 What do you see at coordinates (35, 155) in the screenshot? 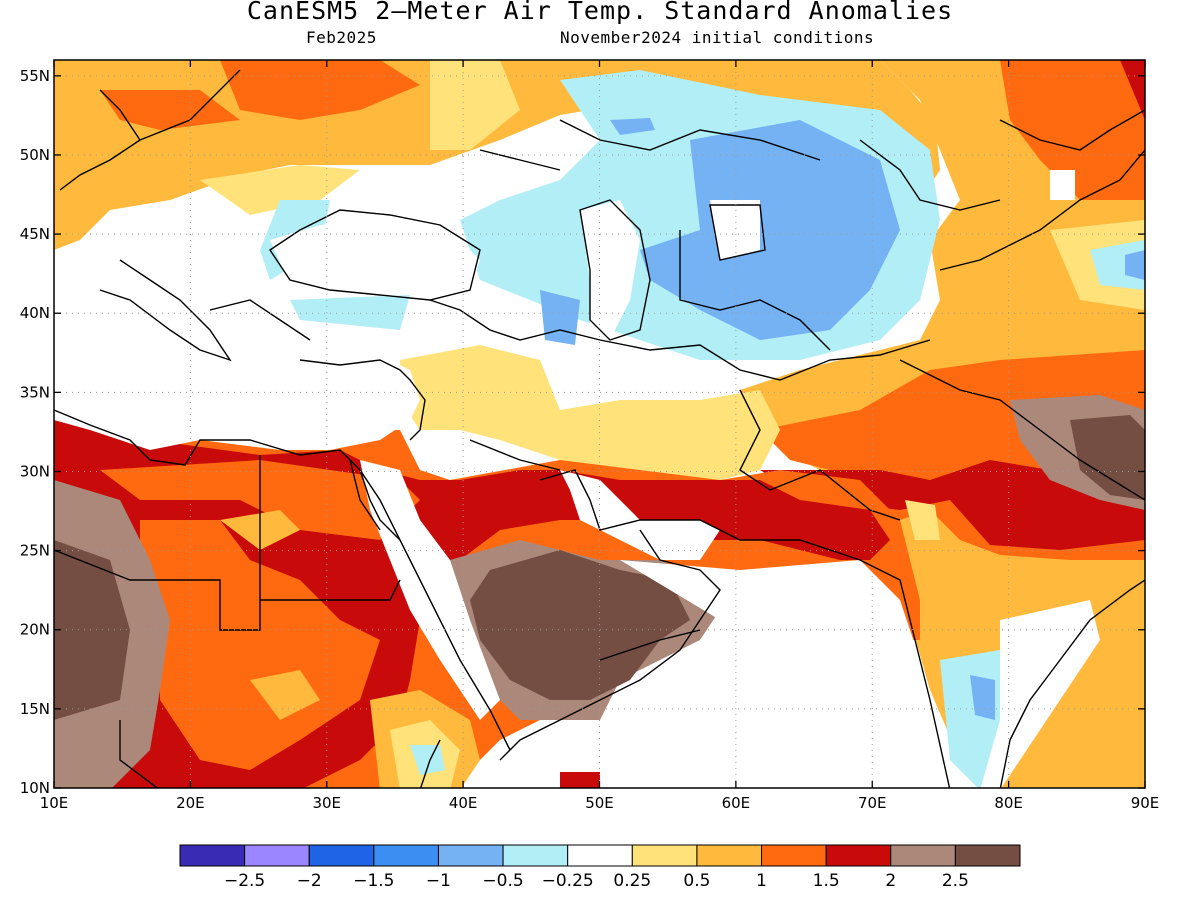
I see `lat-tick-label: 50N` at bounding box center [35, 155].